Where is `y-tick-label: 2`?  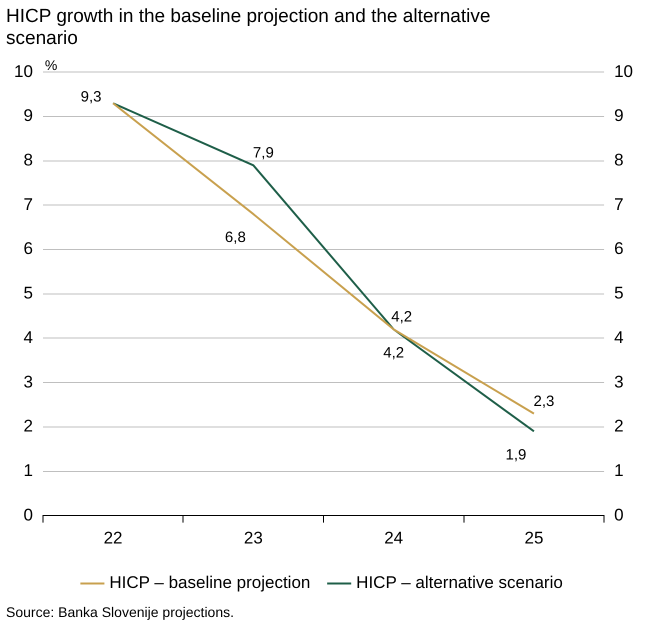
y-tick-label: 2 is located at coordinates (28, 426).